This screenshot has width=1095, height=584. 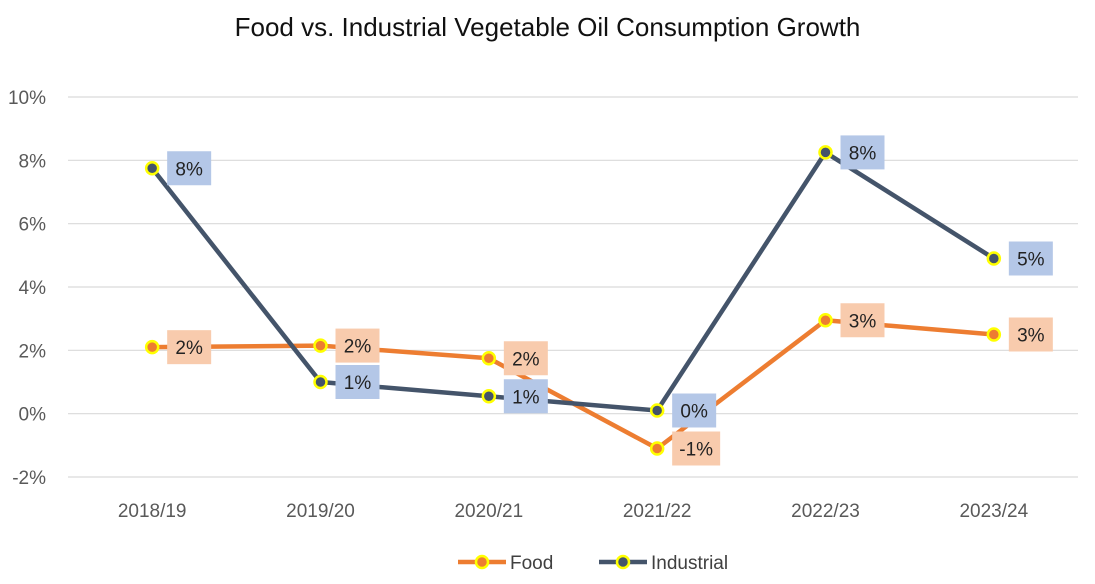 What do you see at coordinates (29, 478) in the screenshot?
I see `y-tick-label: -2%` at bounding box center [29, 478].